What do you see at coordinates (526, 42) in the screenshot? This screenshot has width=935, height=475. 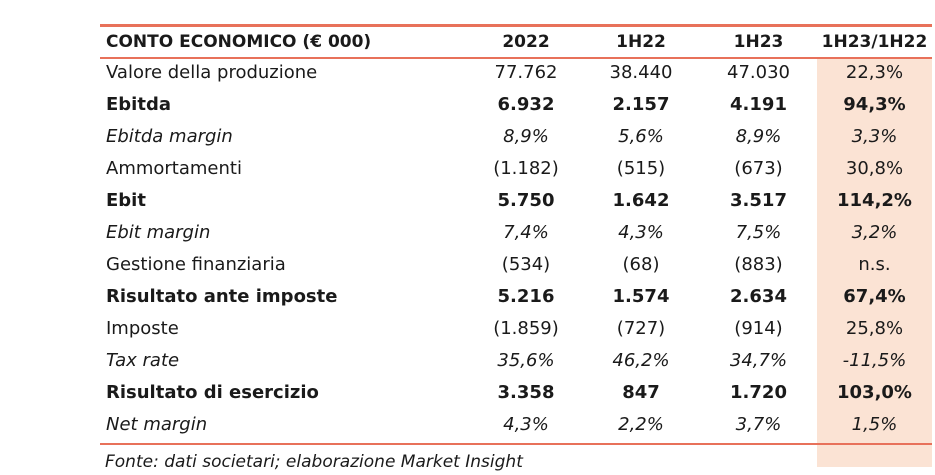 I see `header-2022: 2022` at bounding box center [526, 42].